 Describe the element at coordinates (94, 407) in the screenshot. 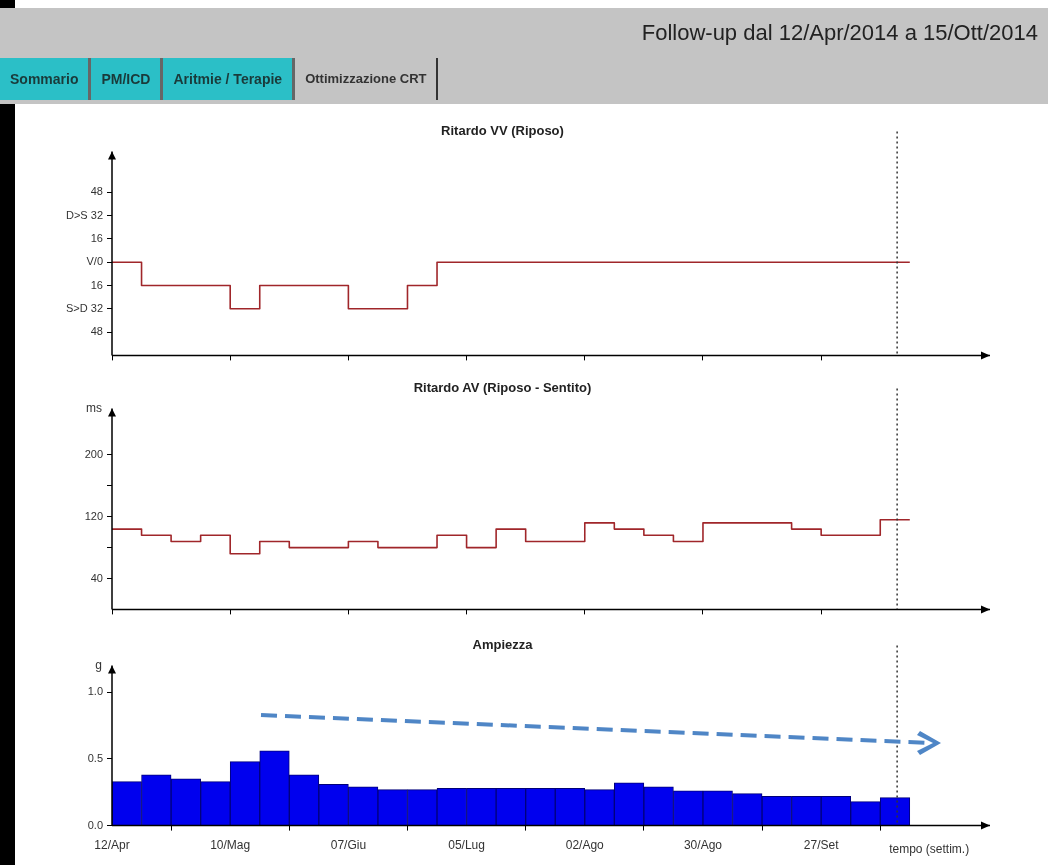

I see `y-axis-title: ms` at that location.